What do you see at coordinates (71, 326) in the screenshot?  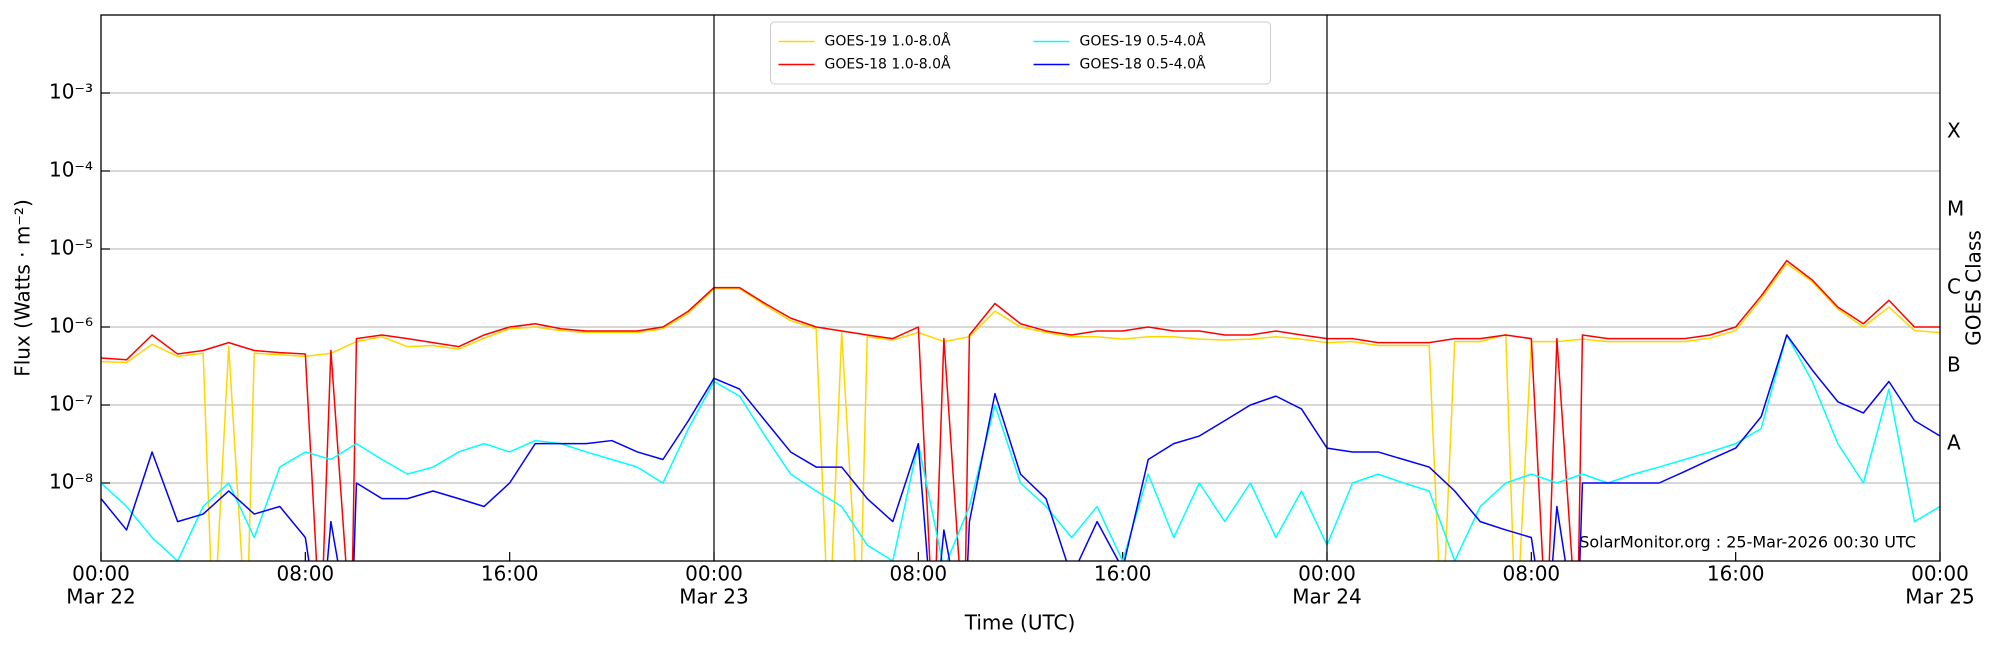 I see `y-tick-label: 10⁻⁶` at bounding box center [71, 326].